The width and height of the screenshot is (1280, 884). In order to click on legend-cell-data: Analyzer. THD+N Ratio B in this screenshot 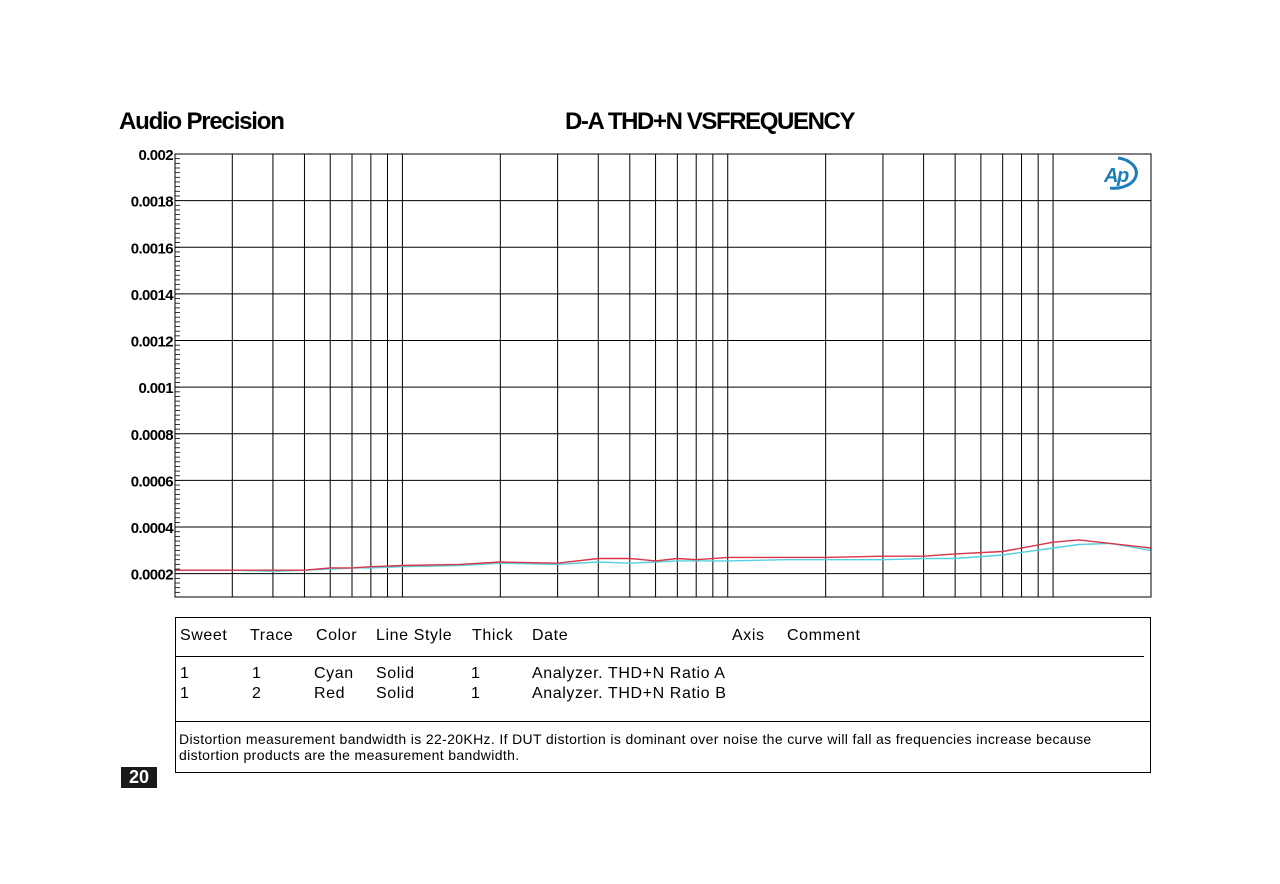, I will do `click(629, 693)`.